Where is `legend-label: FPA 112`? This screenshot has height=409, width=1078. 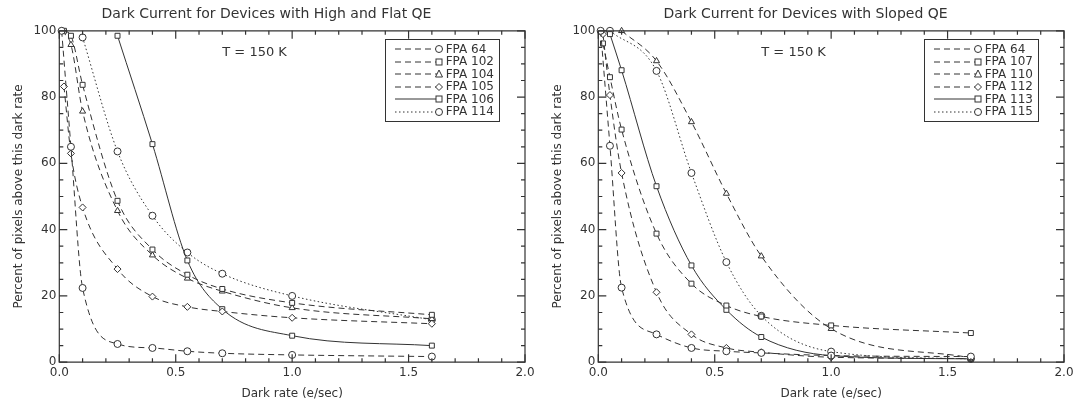 legend-label: FPA 112 is located at coordinates (1008, 86).